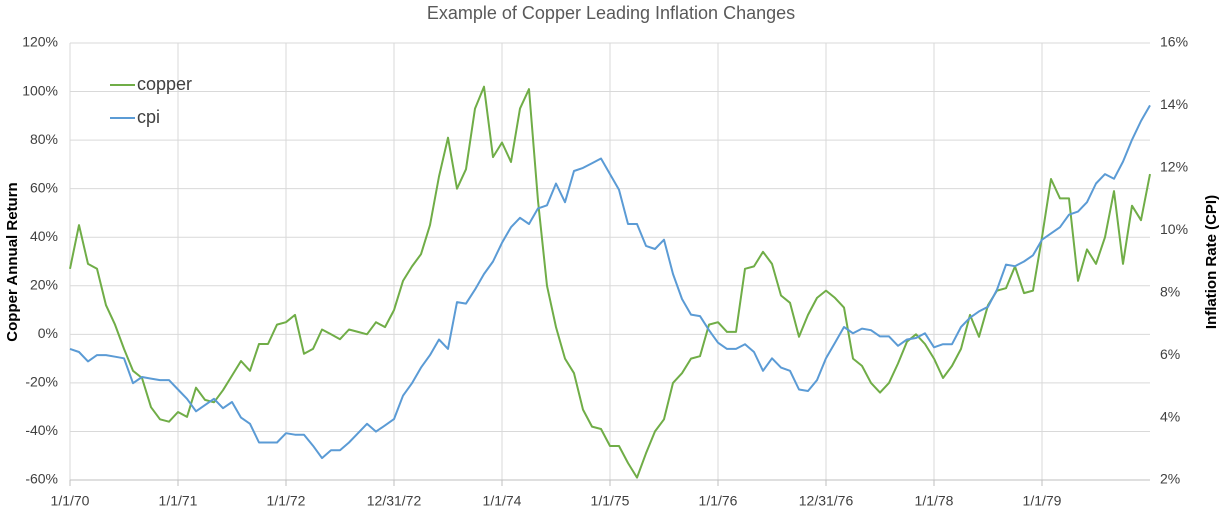  What do you see at coordinates (148, 117) in the screenshot?
I see `legend-label: cpi` at bounding box center [148, 117].